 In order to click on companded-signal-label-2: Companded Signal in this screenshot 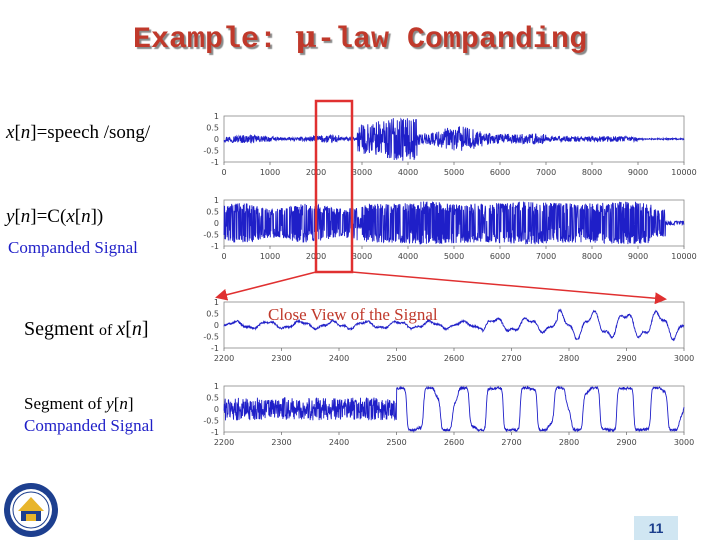, I will do `click(89, 425)`.